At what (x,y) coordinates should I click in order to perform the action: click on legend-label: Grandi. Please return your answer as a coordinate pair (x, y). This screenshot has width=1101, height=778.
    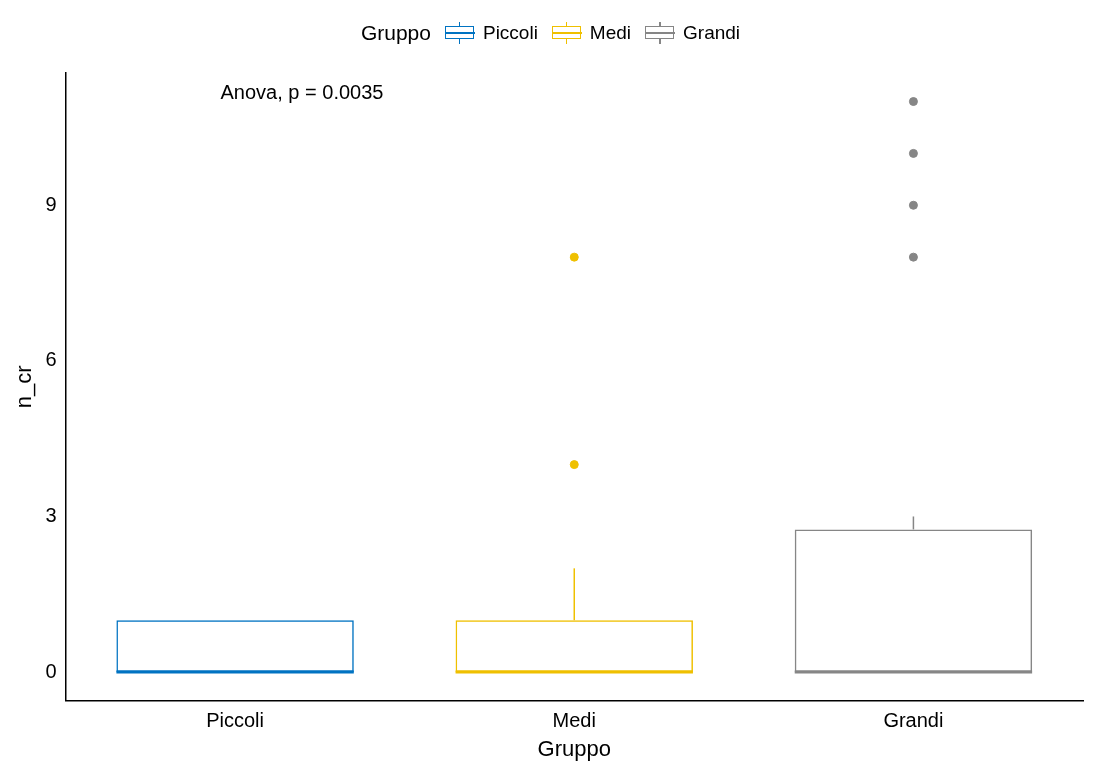
    Looking at the image, I should click on (711, 33).